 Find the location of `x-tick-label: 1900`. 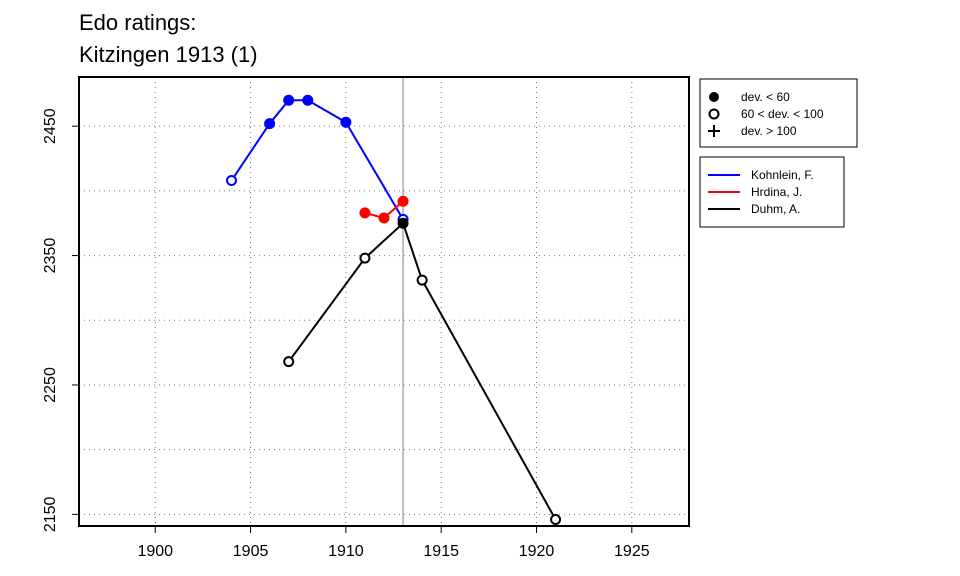

x-tick-label: 1900 is located at coordinates (155, 551).